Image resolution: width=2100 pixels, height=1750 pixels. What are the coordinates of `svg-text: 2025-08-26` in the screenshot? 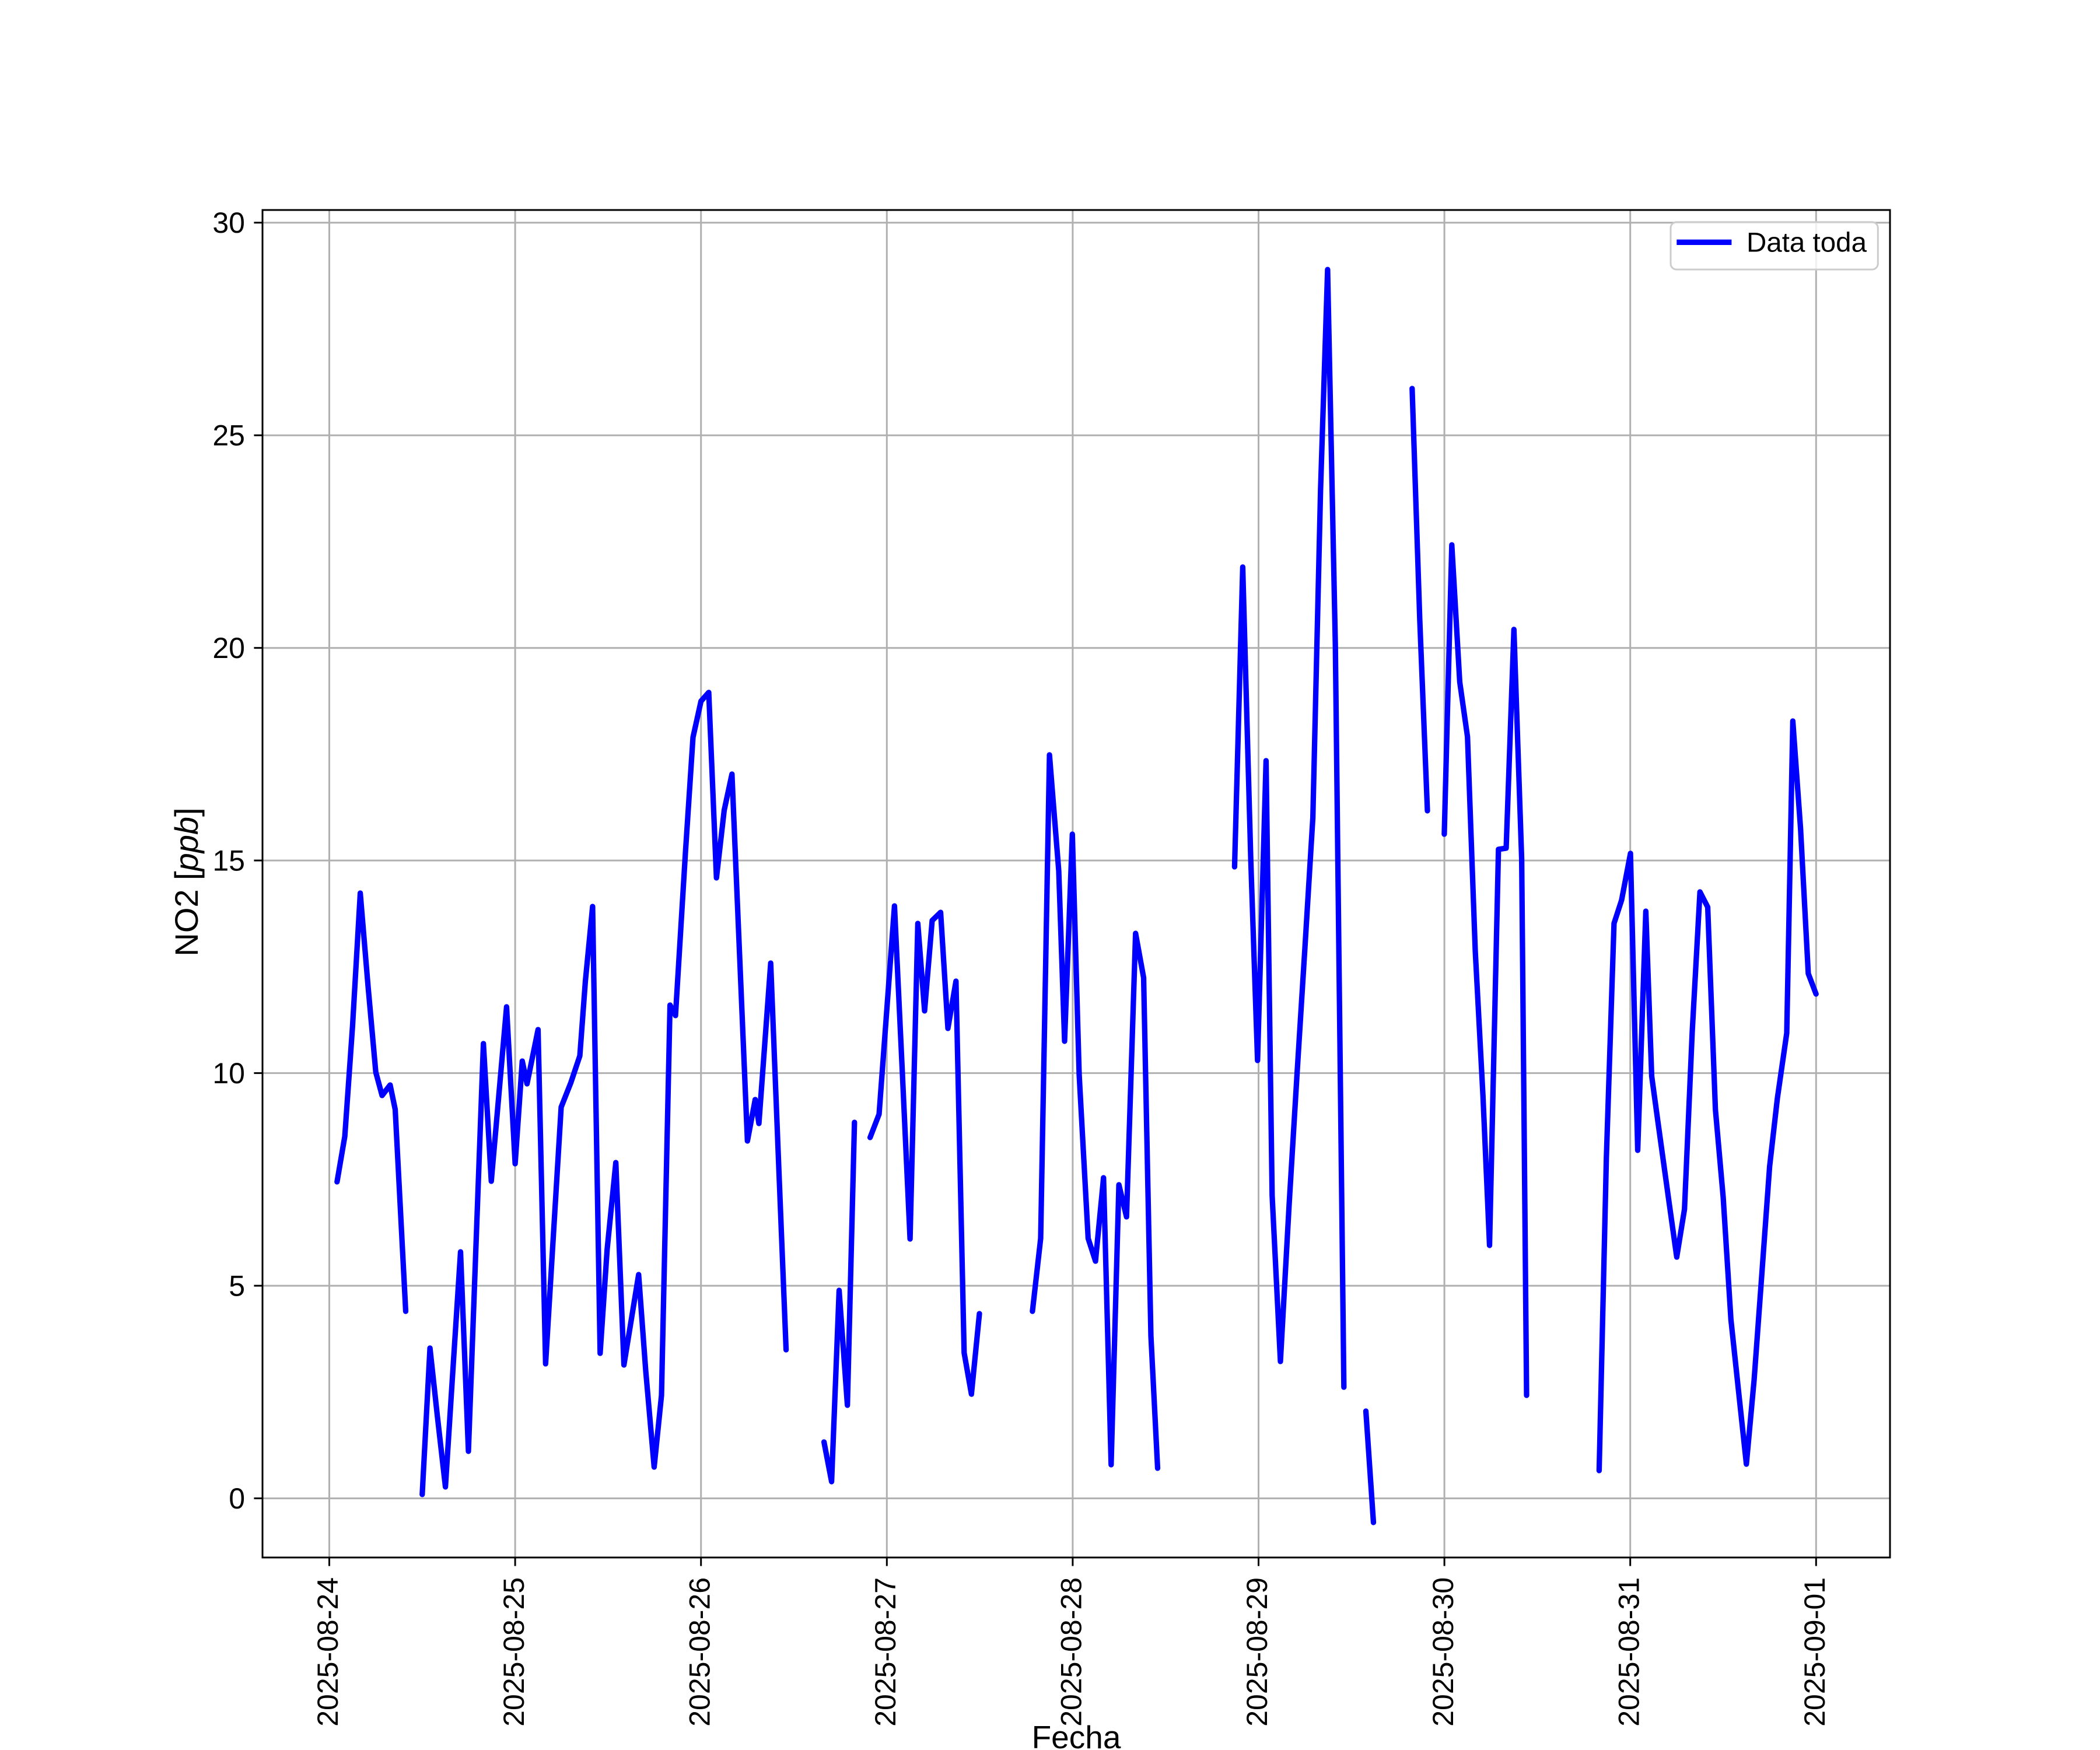 It's located at (699, 1652).